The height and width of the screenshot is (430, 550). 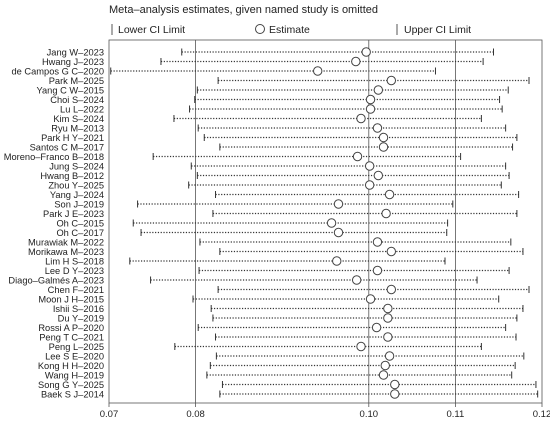 I want to click on x-tick-label: 0.12, so click(x=541, y=414).